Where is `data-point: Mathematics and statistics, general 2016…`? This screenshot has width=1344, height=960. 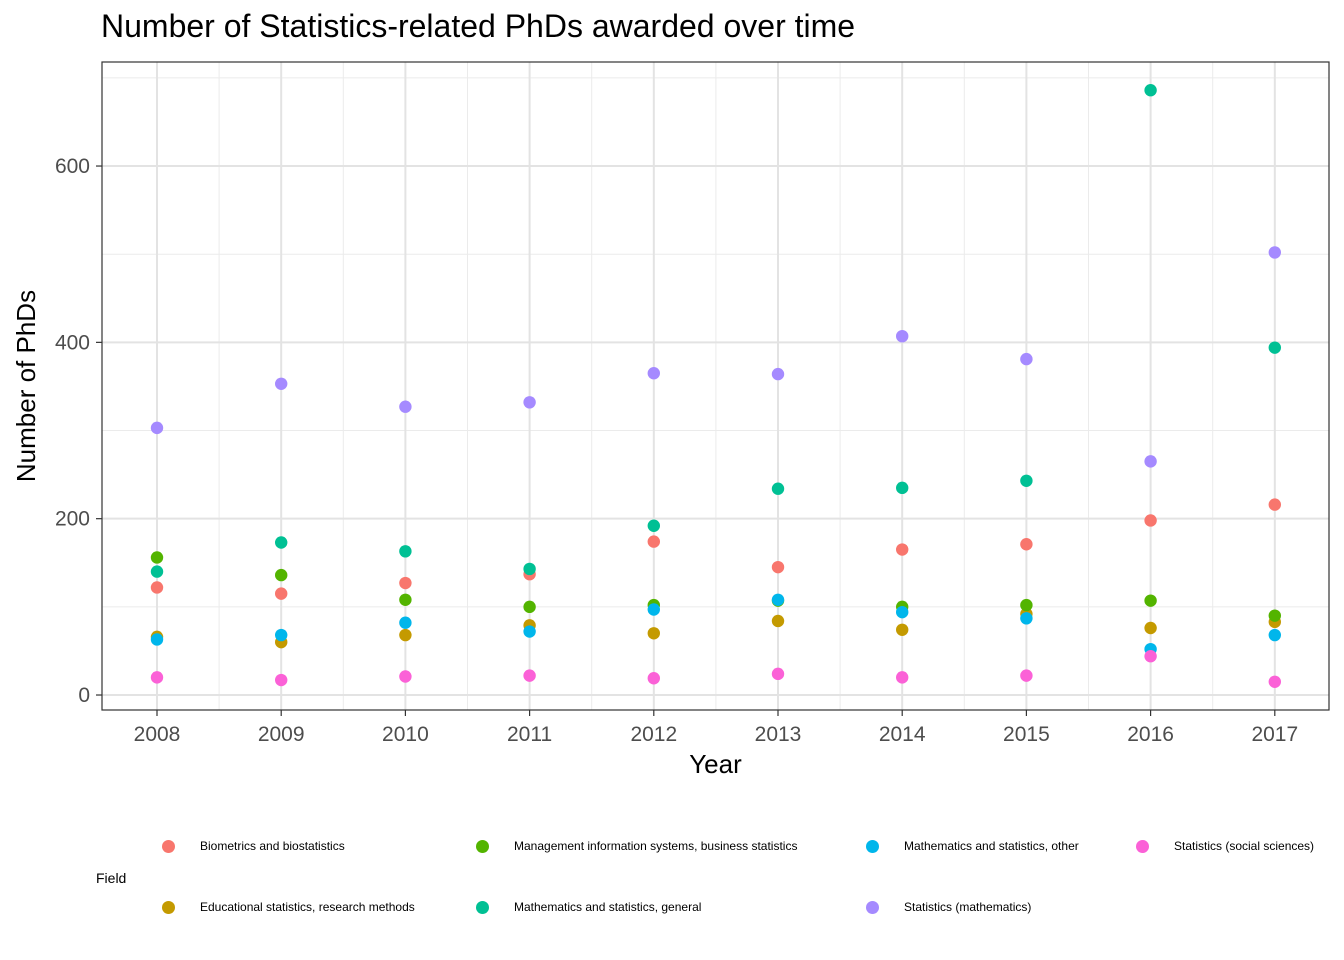
data-point: Mathematics and statistics, general 2016… is located at coordinates (1150, 90).